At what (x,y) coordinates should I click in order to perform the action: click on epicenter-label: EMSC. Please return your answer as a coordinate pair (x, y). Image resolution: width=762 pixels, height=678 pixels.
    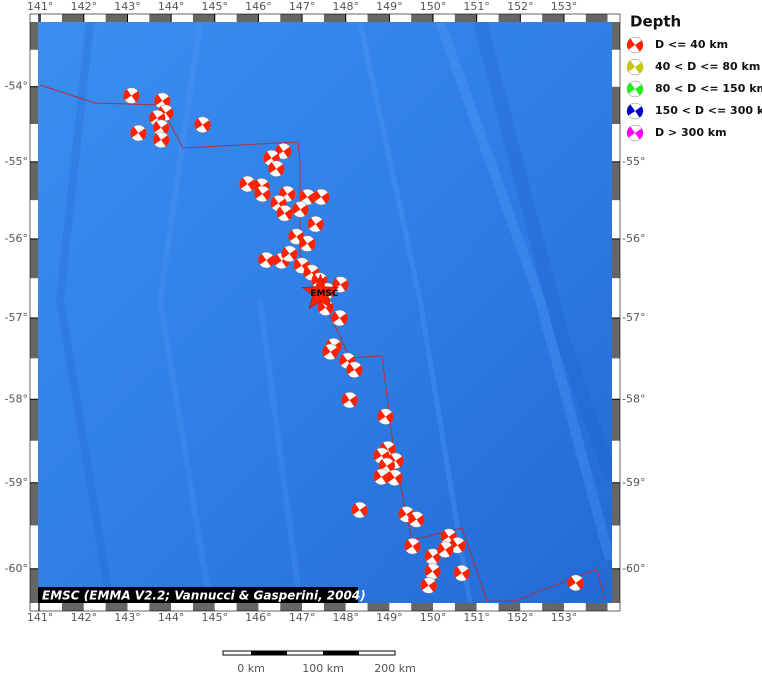
    Looking at the image, I should click on (324, 294).